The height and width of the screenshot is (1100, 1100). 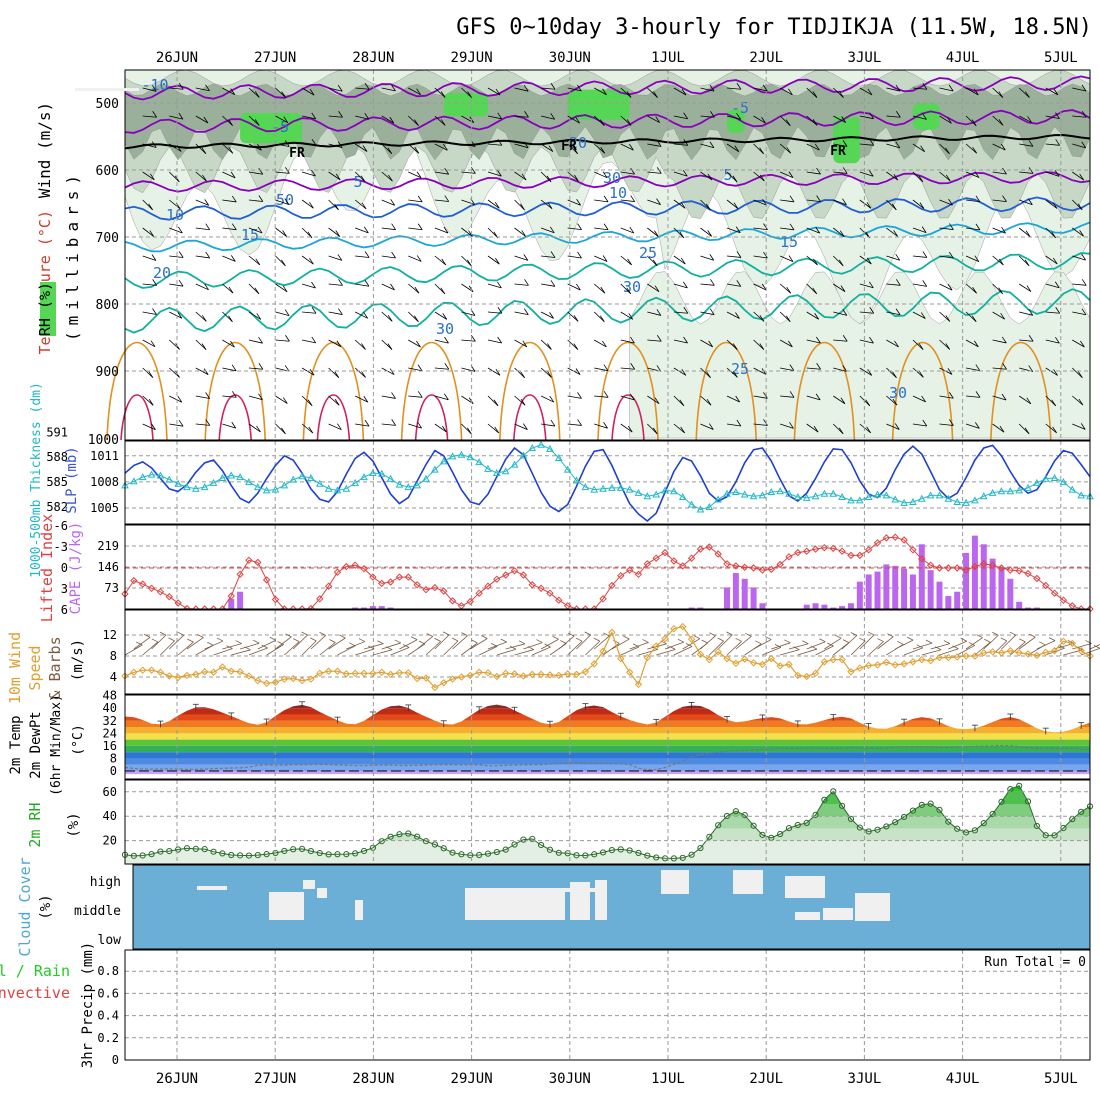 What do you see at coordinates (598, 104) in the screenshot?
I see `rh-saturated-patch` at bounding box center [598, 104].